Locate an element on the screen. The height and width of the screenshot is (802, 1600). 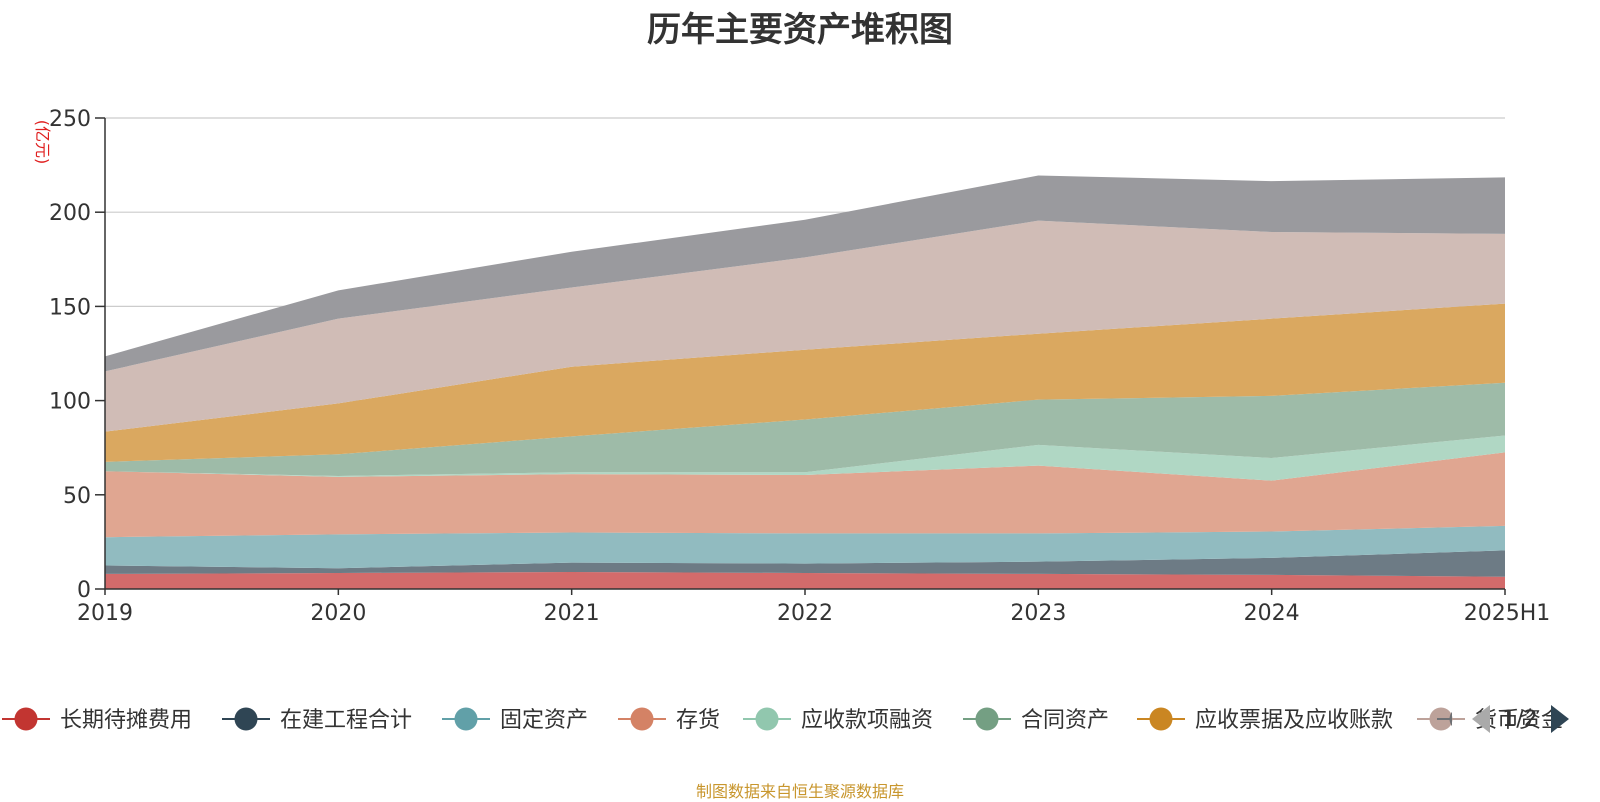
y-tick-label: 250 is located at coordinates (70, 119).